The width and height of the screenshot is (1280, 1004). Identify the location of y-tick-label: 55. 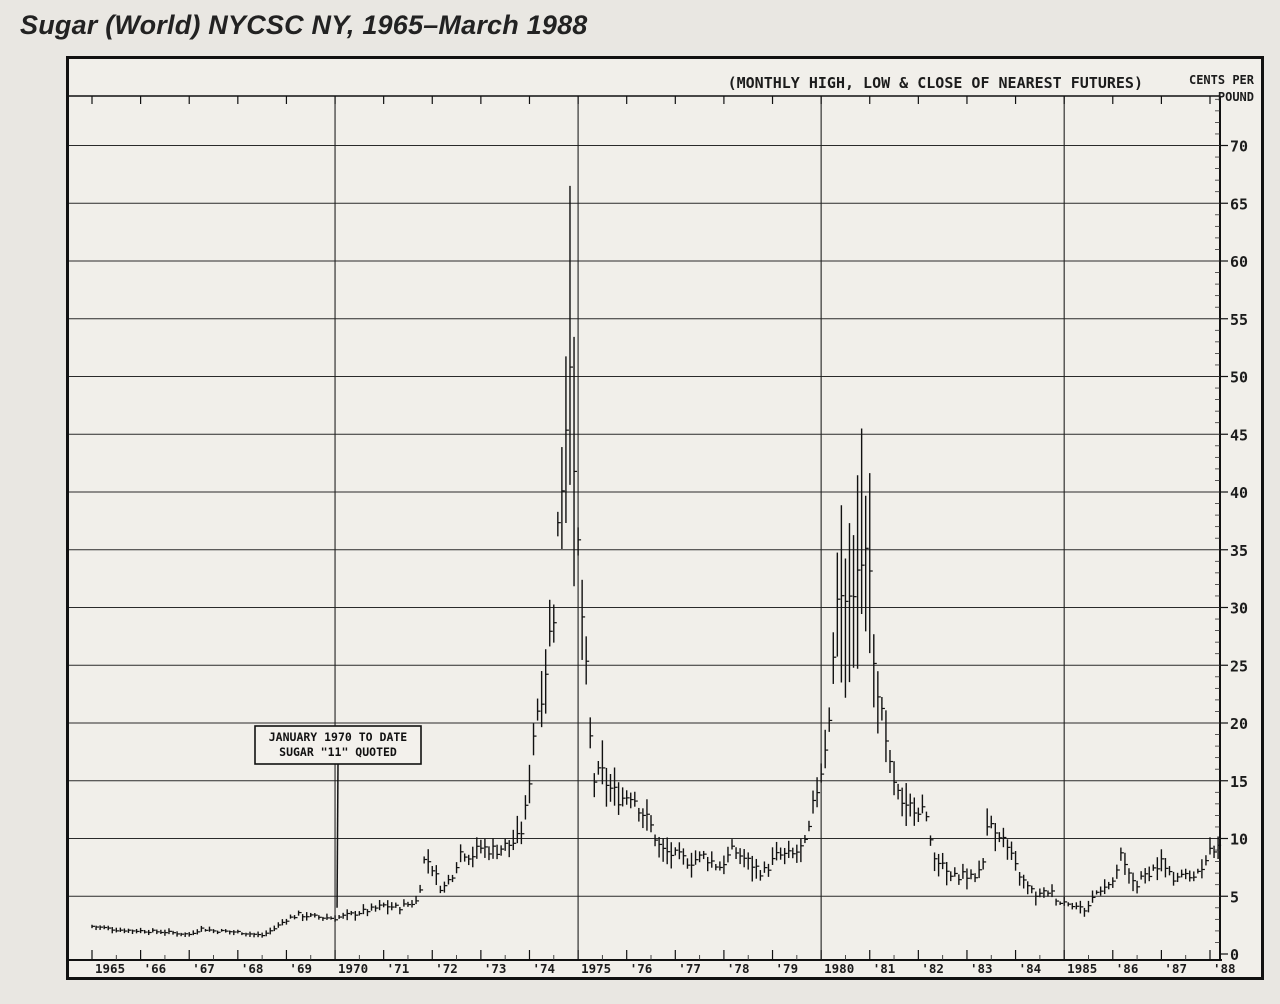
(1239, 320).